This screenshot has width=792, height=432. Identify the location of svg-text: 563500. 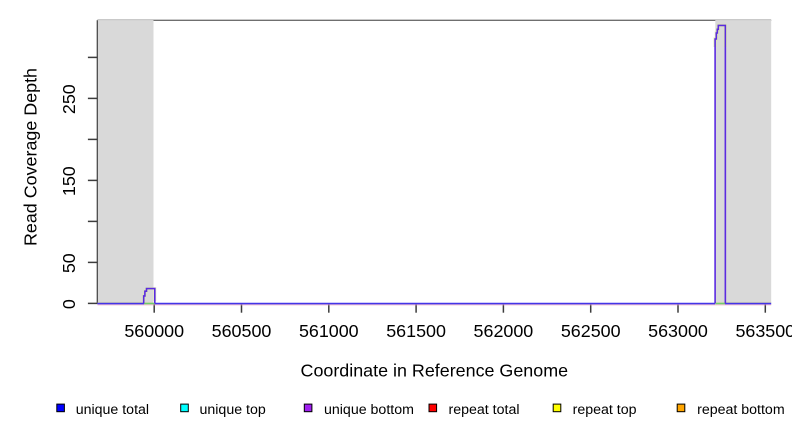
(763, 331).